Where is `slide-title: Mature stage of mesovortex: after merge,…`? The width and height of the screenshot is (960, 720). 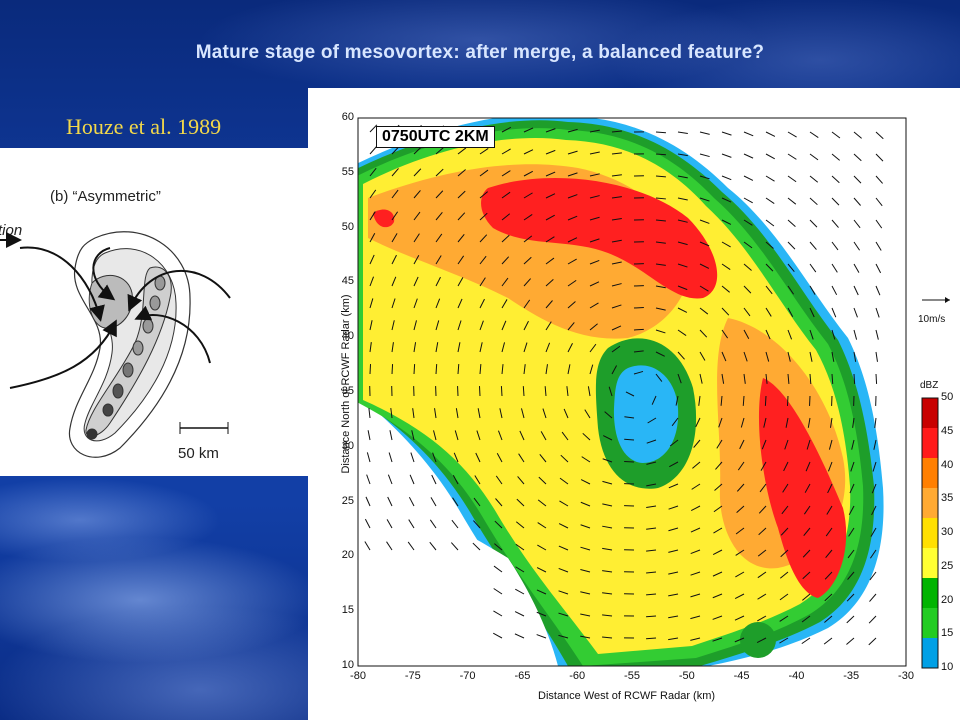 slide-title: Mature stage of mesovortex: after merge,… is located at coordinates (480, 52).